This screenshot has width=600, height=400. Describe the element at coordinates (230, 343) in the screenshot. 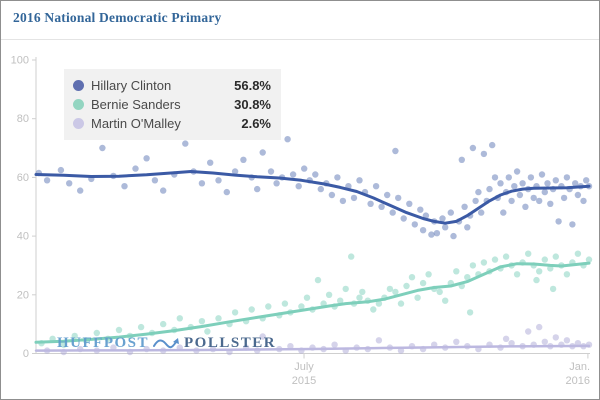

I see `pollster-wordmark: POLLSTER` at that location.